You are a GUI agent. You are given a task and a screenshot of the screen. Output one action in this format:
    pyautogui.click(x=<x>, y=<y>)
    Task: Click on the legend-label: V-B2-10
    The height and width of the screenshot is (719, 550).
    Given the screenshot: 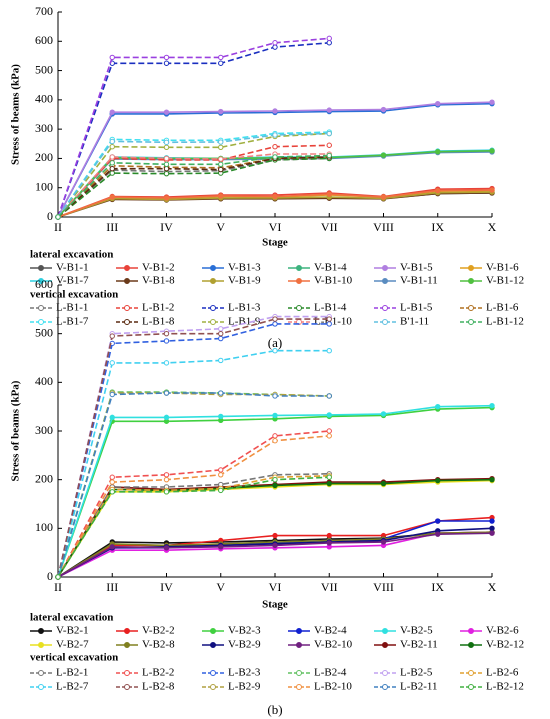 What is the action you would take?
    pyautogui.click(x=333, y=645)
    